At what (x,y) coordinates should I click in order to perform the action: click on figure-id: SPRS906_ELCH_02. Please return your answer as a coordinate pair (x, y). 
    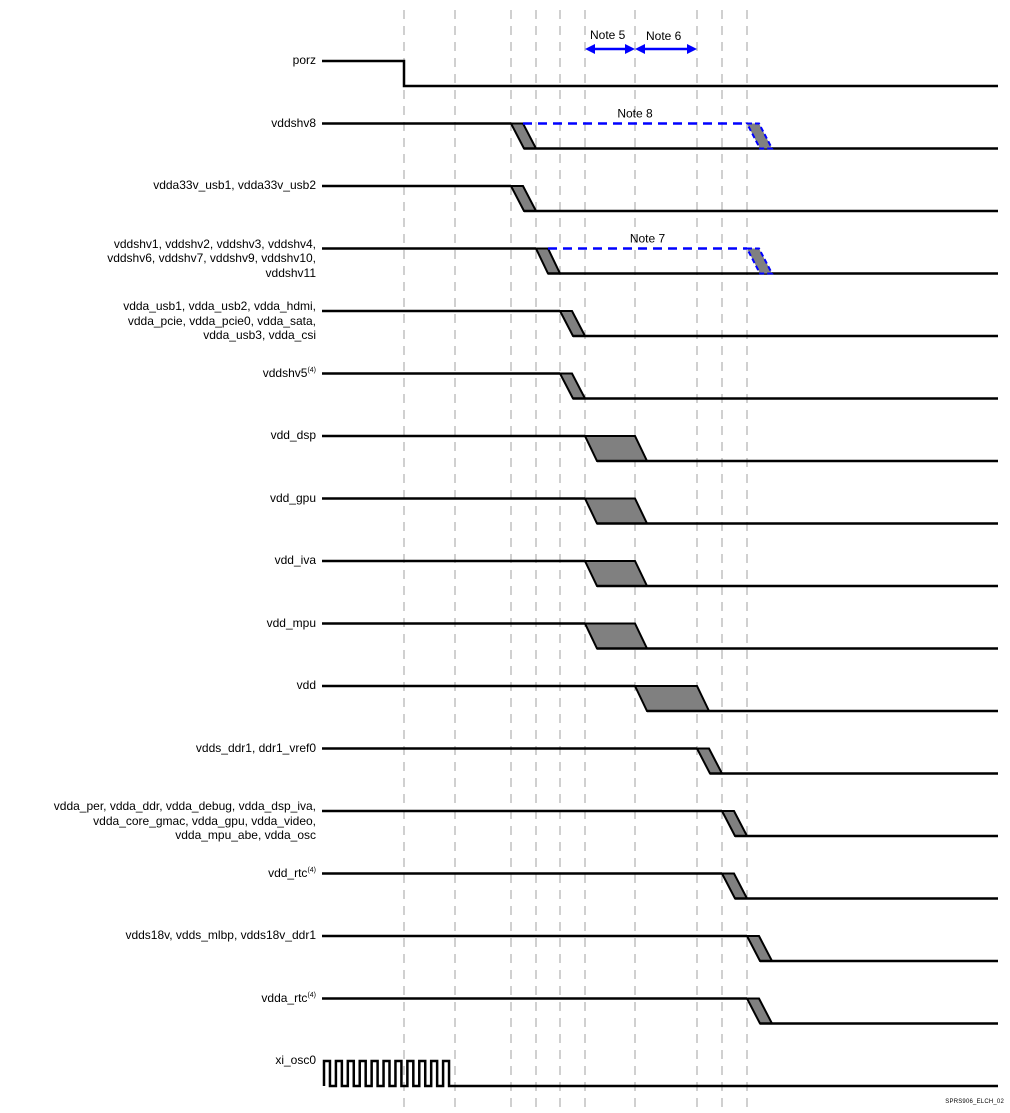
    Looking at the image, I should click on (974, 1102).